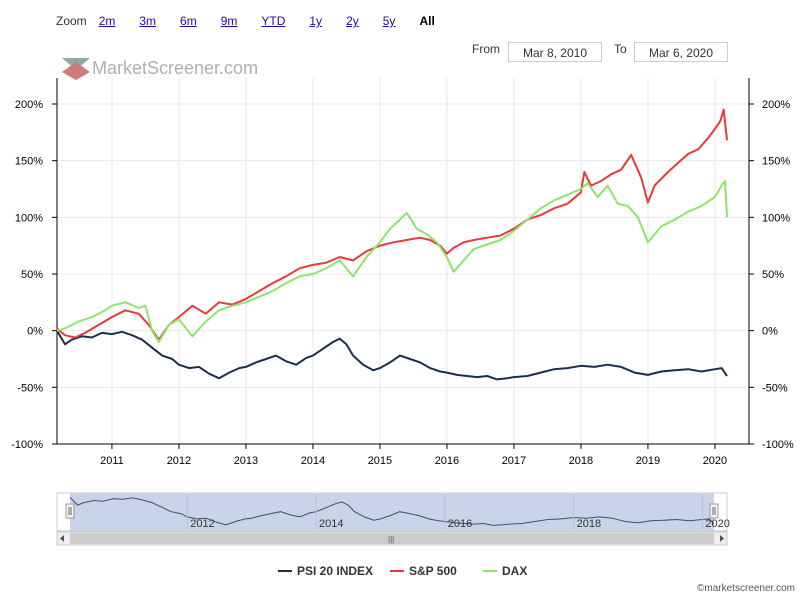 This screenshot has height=600, width=805. I want to click on to-label: To, so click(620, 49).